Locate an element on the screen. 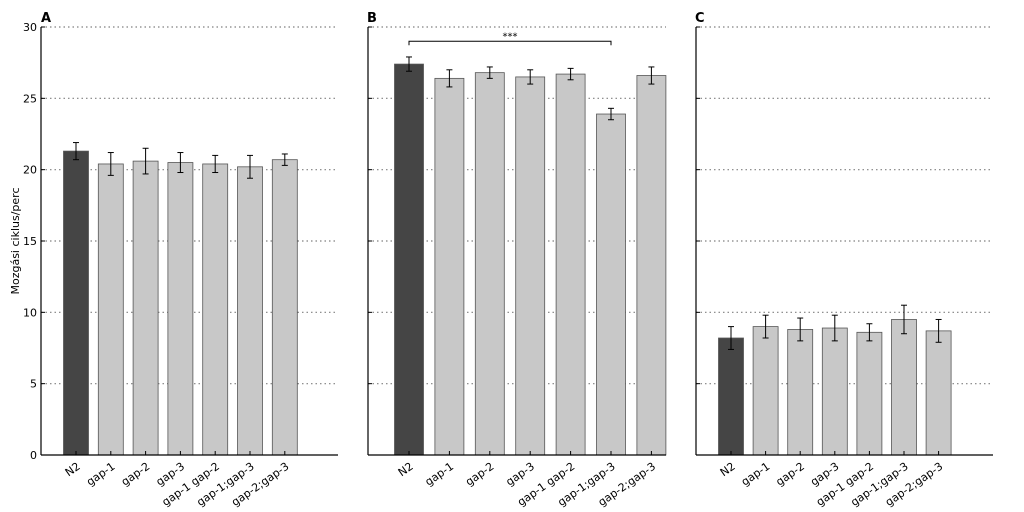 Image resolution: width=1024 pixels, height=512 pixels. y-tick-label: 5 is located at coordinates (33, 384).